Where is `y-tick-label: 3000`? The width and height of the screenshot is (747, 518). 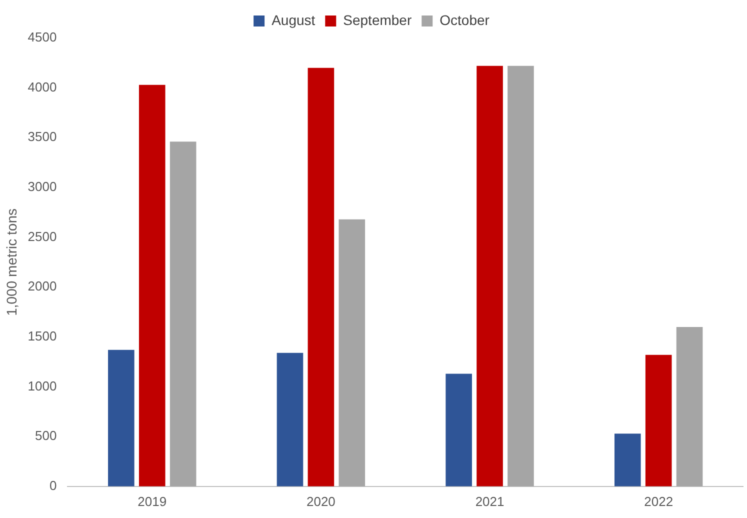 y-tick-label: 3000 is located at coordinates (42, 186).